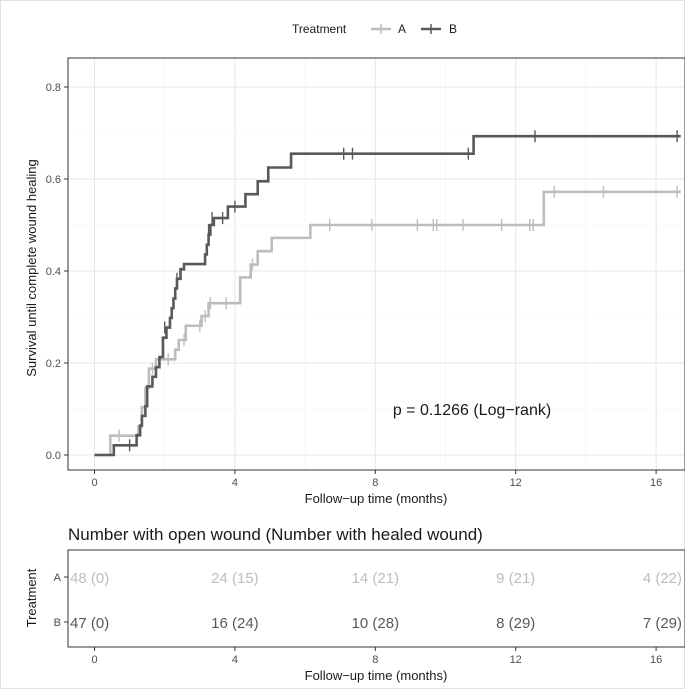  What do you see at coordinates (374, 29) in the screenshot?
I see `legend: Treatment A B` at bounding box center [374, 29].